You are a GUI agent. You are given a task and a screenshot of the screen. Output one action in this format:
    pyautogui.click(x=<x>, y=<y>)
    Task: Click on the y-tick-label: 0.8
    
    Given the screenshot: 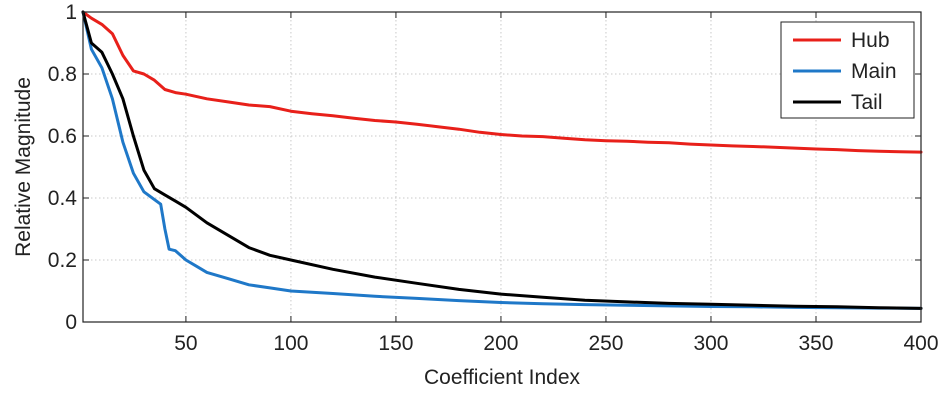 What is the action you would take?
    pyautogui.click(x=62, y=74)
    